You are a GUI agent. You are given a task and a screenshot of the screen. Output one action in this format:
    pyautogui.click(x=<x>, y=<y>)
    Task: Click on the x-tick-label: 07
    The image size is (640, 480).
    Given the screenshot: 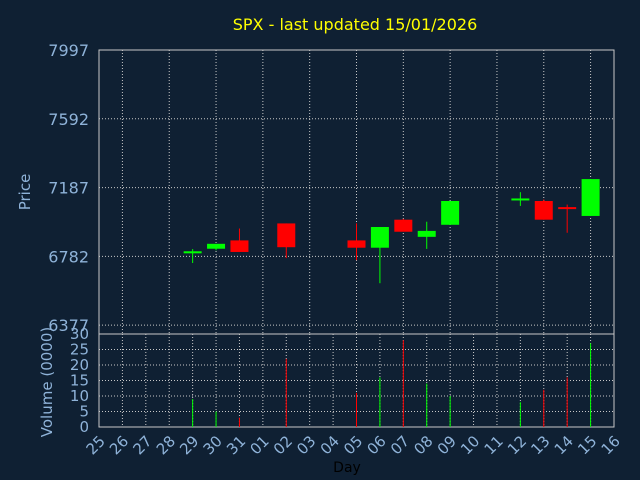 What is the action you would take?
    pyautogui.click(x=400, y=445)
    